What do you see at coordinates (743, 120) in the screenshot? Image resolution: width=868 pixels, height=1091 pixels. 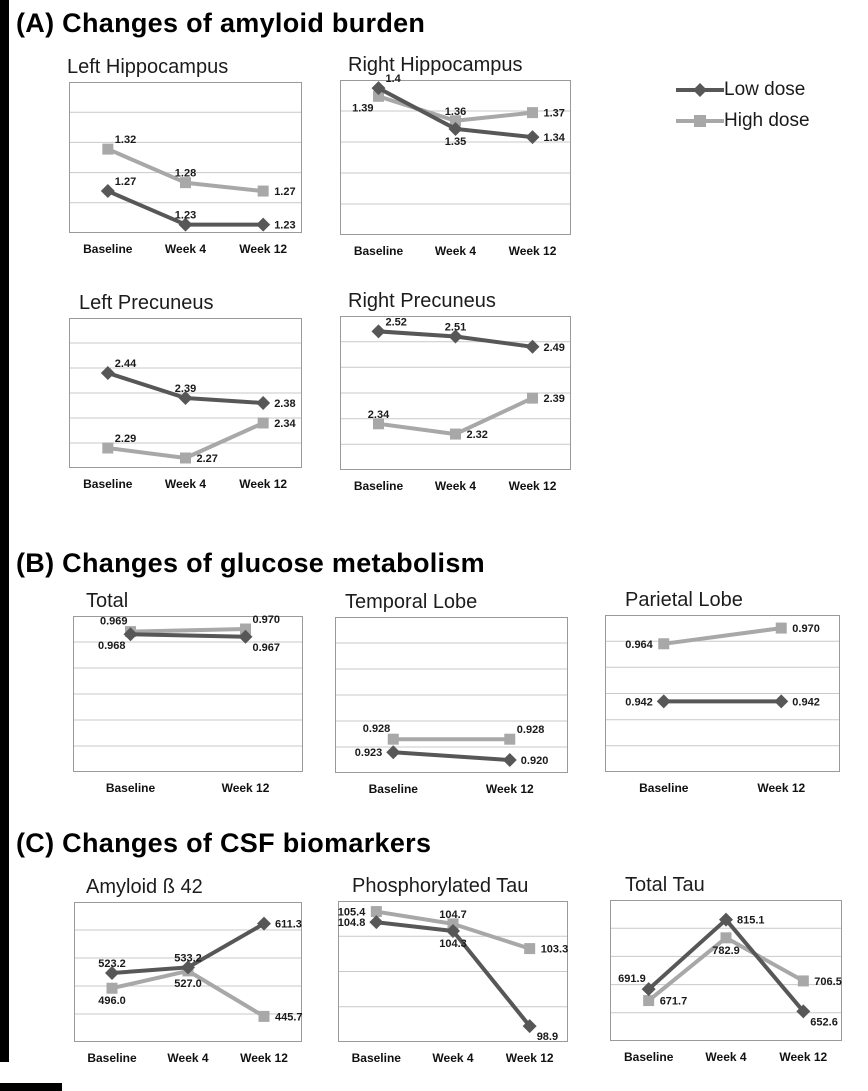 I see `legend-item-high-dose: High dose` at bounding box center [743, 120].